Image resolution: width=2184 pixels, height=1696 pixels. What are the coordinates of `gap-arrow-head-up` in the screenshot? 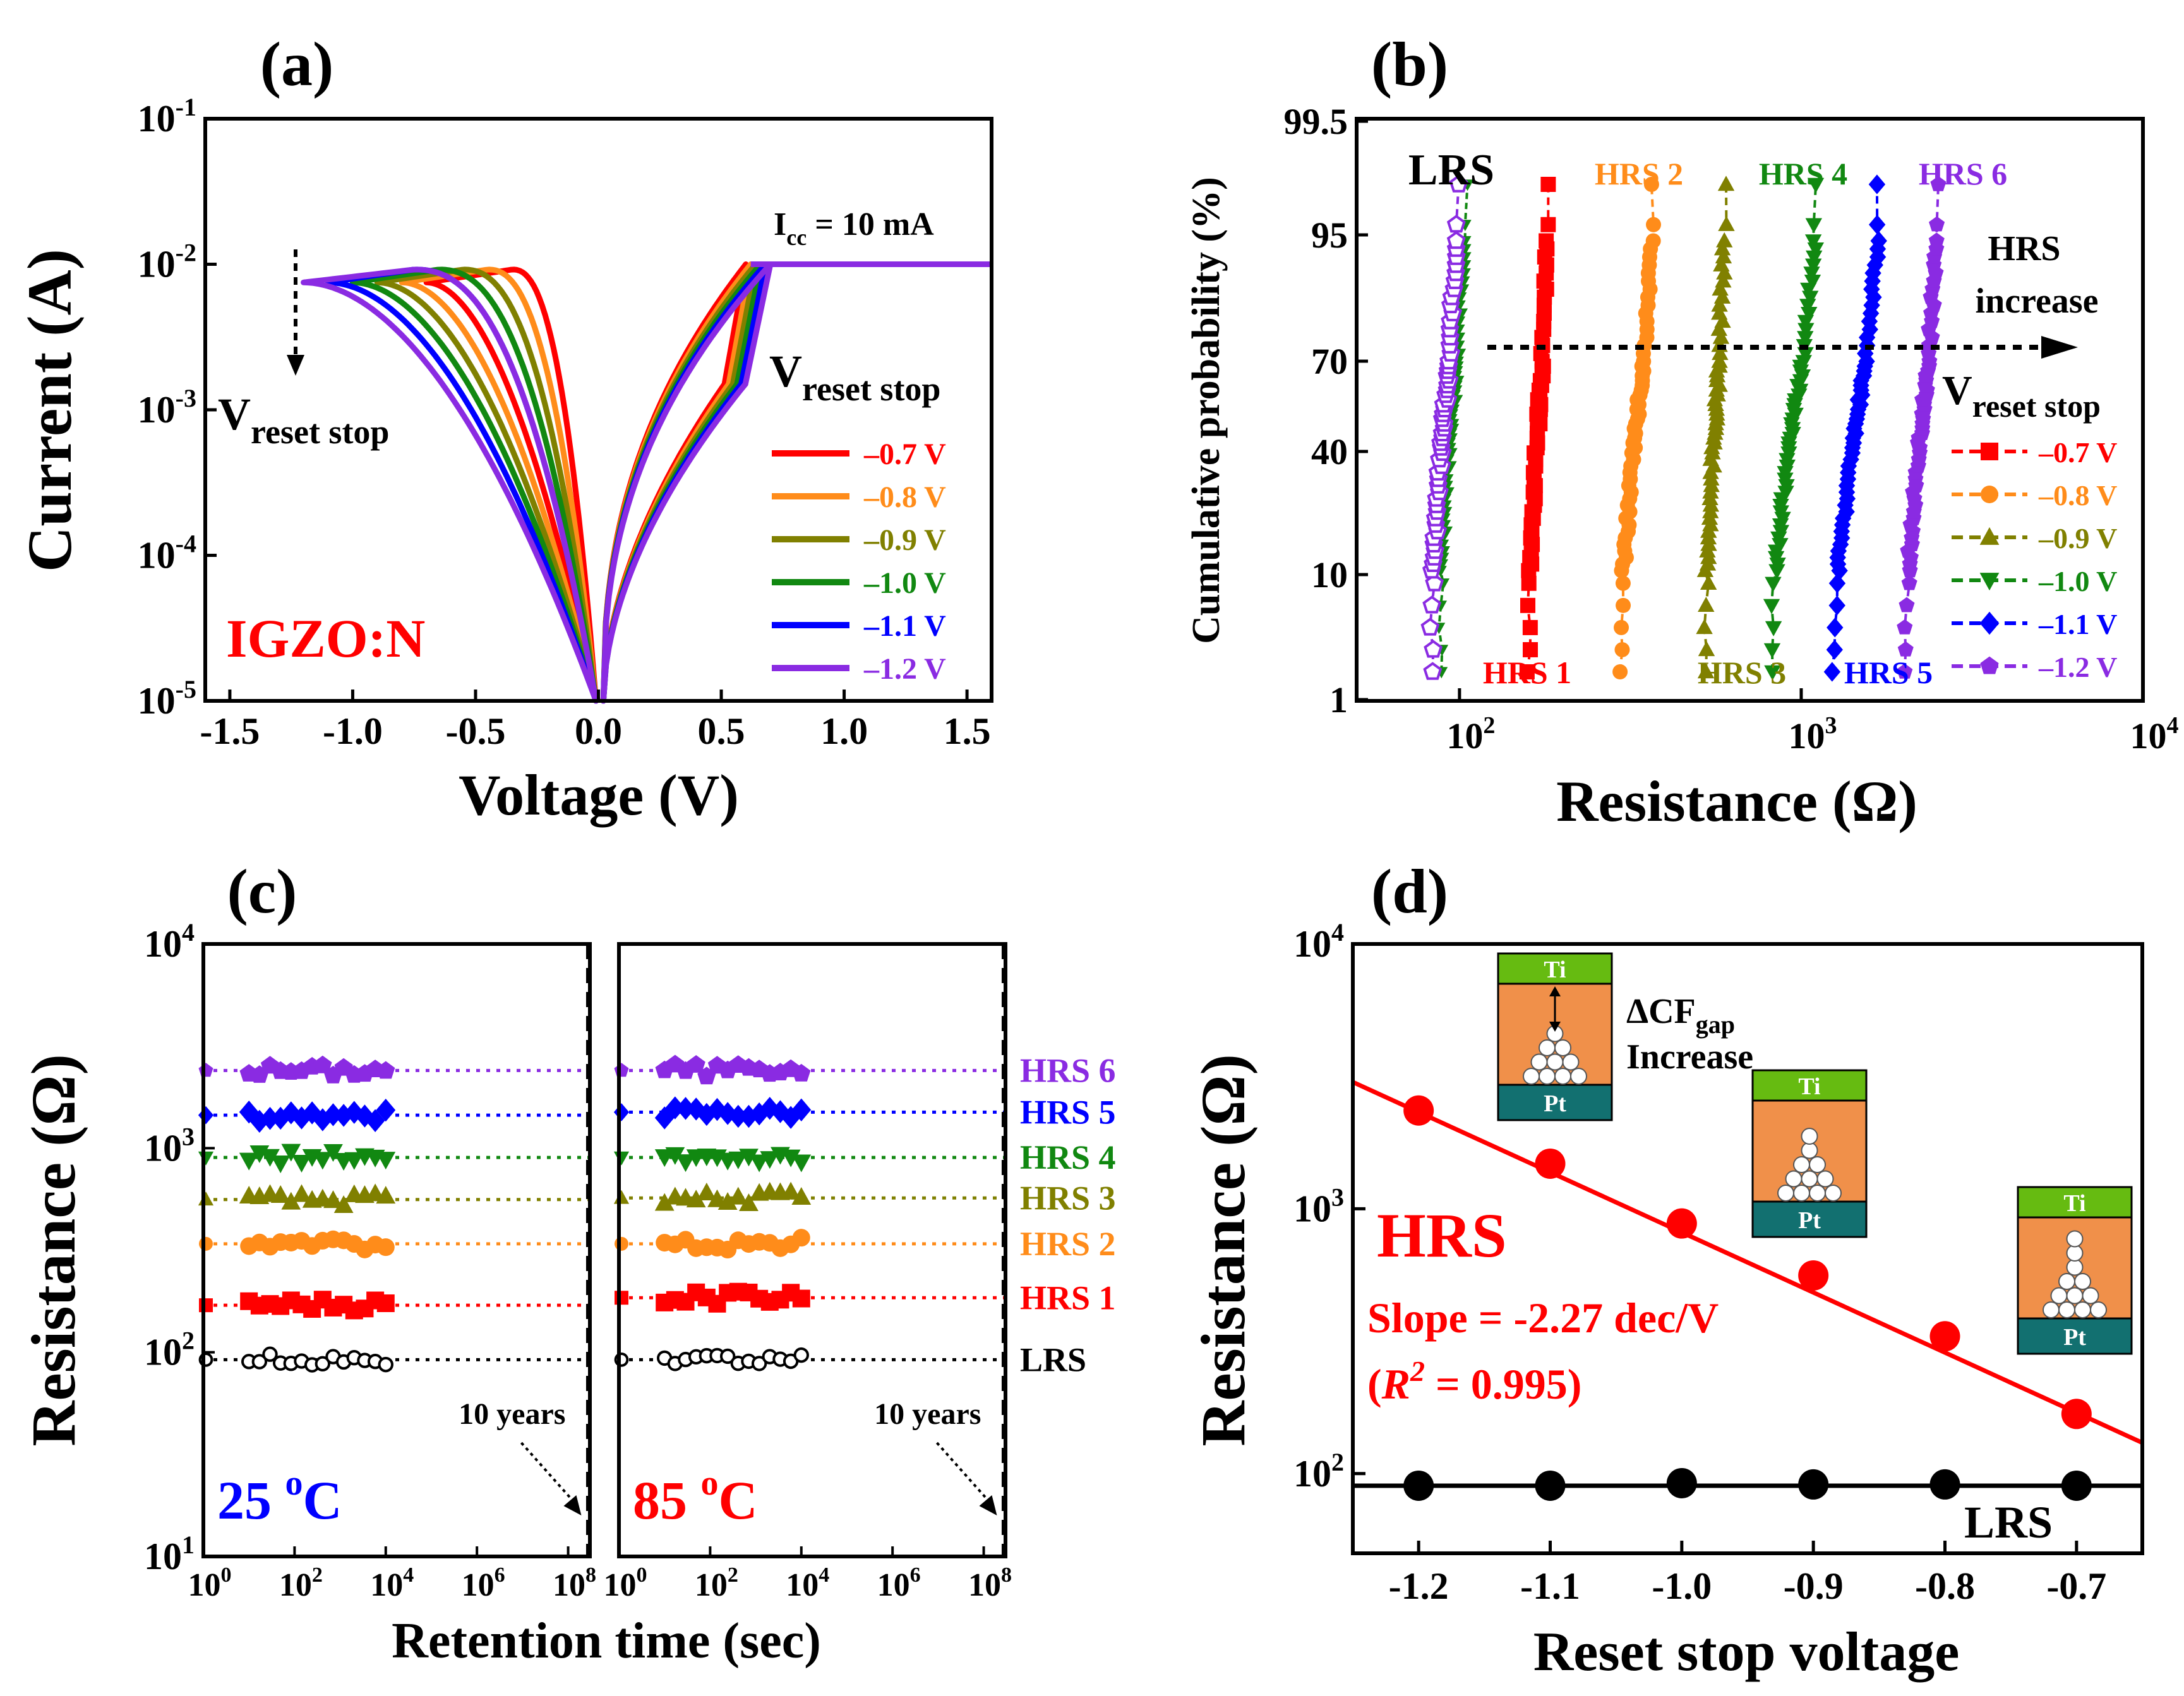 It's located at (1555, 991).